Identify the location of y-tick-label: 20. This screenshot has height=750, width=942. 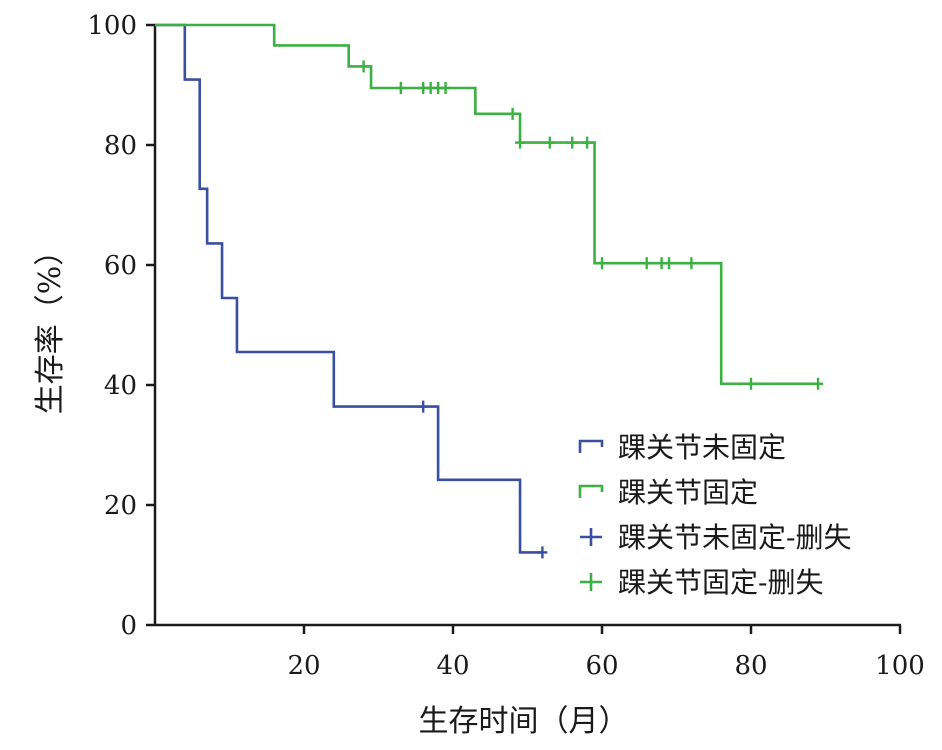
(120, 506).